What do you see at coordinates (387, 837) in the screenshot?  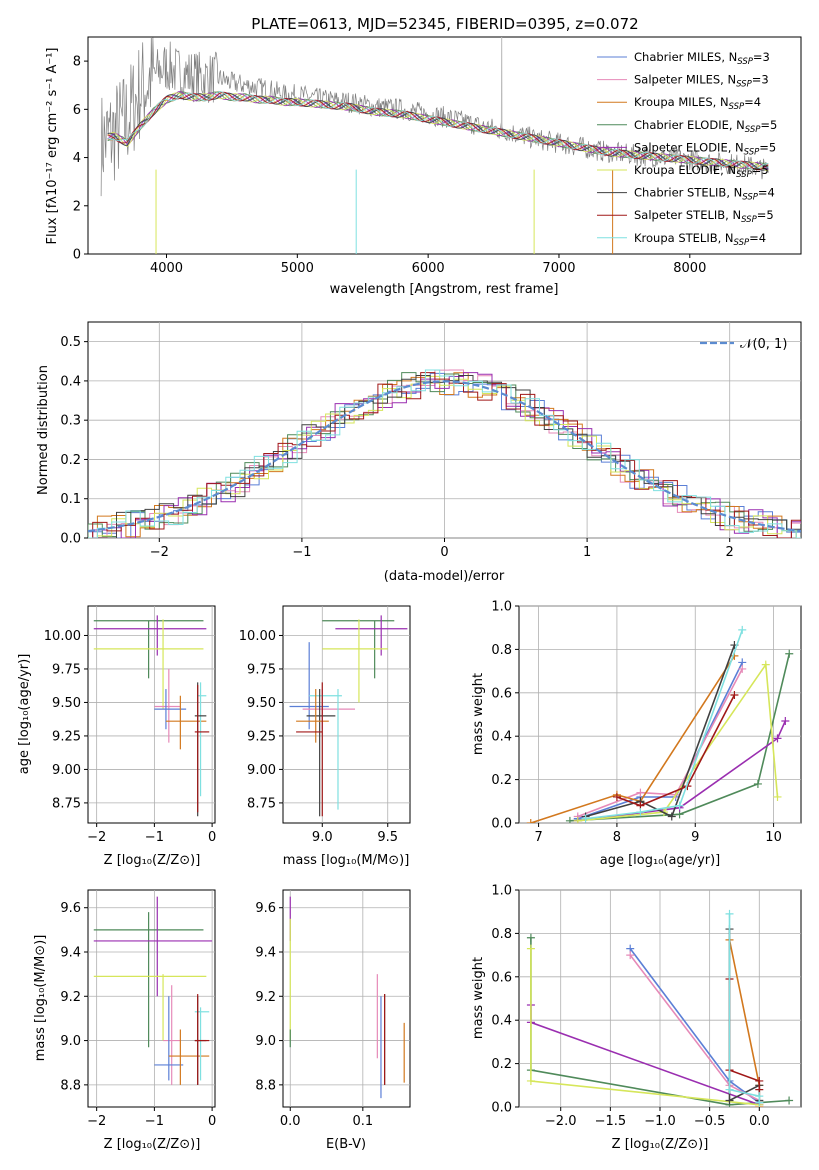 I see `x-tick-label: 9.5` at bounding box center [387, 837].